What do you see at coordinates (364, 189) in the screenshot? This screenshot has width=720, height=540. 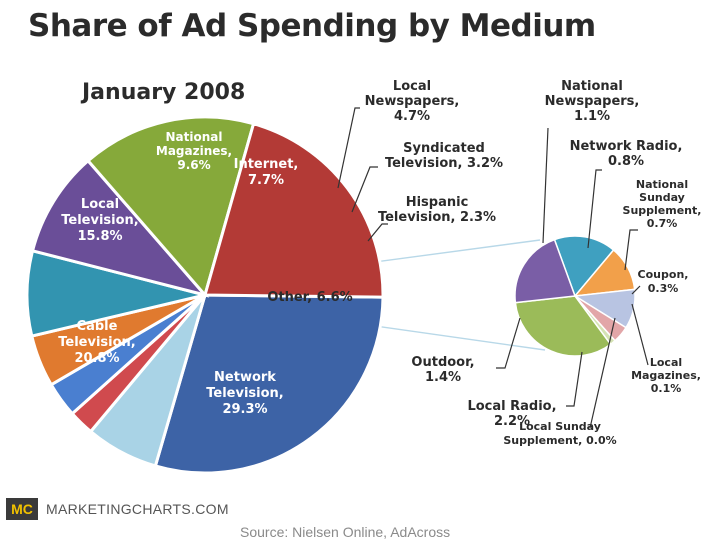 I see `leader-line-syndicated-television` at bounding box center [364, 189].